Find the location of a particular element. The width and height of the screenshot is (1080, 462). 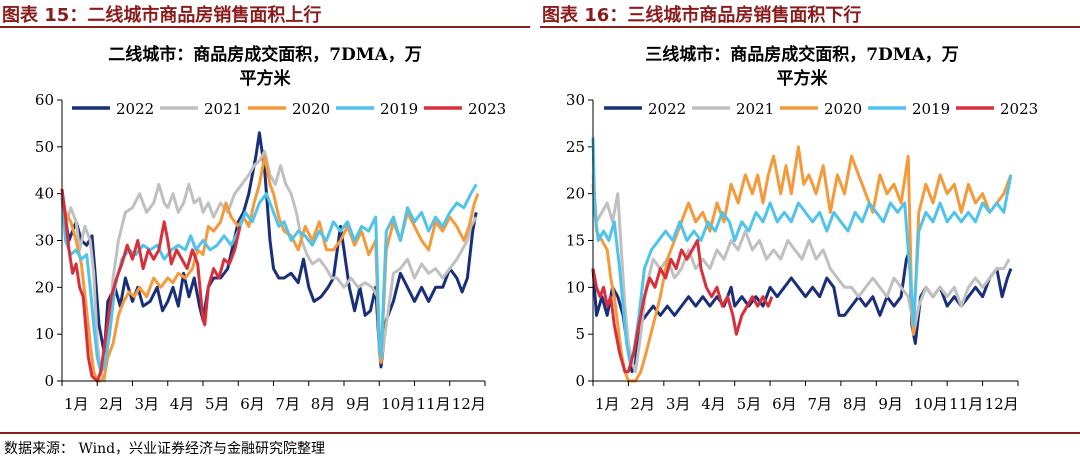

y-tick-label: 40 is located at coordinates (44, 194).